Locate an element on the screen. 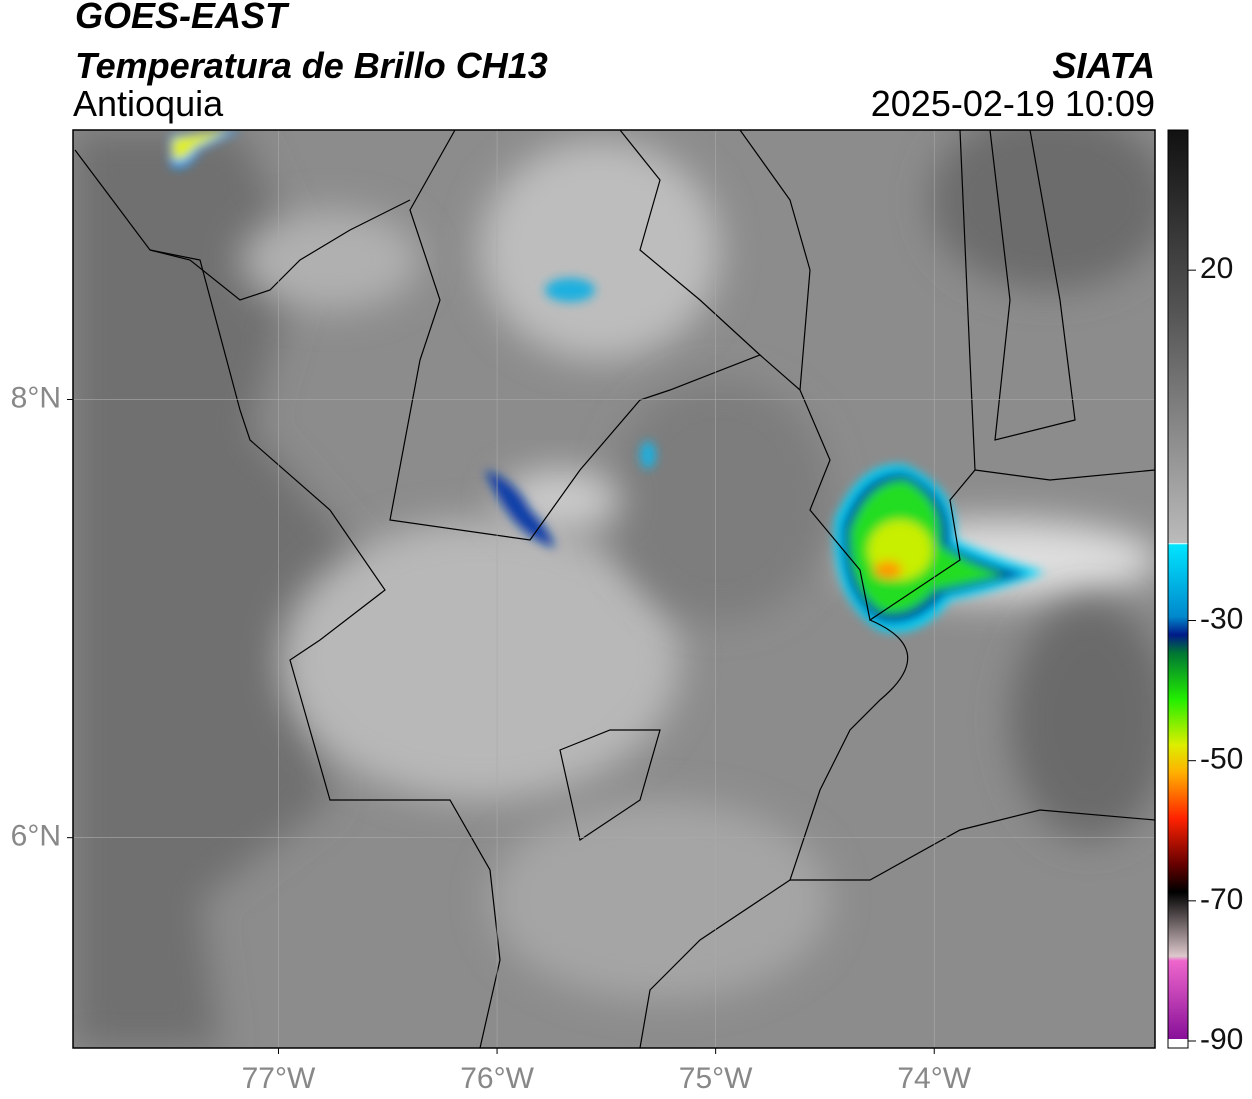 This screenshot has height=1099, width=1252. colorbar-tick-label: 20 is located at coordinates (1216, 268).